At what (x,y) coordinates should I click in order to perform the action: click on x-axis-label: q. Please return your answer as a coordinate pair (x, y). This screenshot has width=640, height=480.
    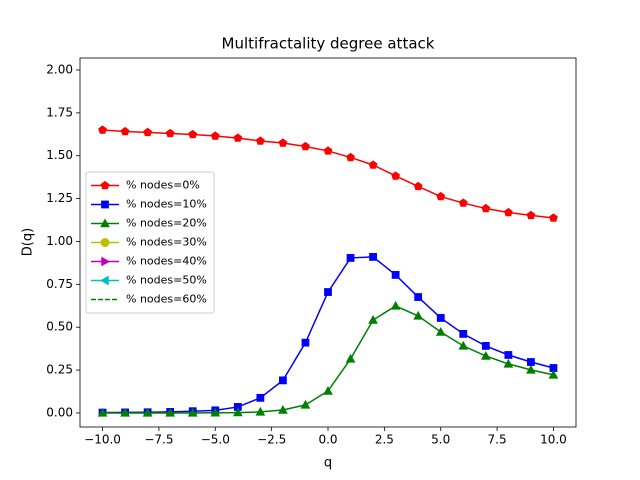
    Looking at the image, I should click on (328, 463).